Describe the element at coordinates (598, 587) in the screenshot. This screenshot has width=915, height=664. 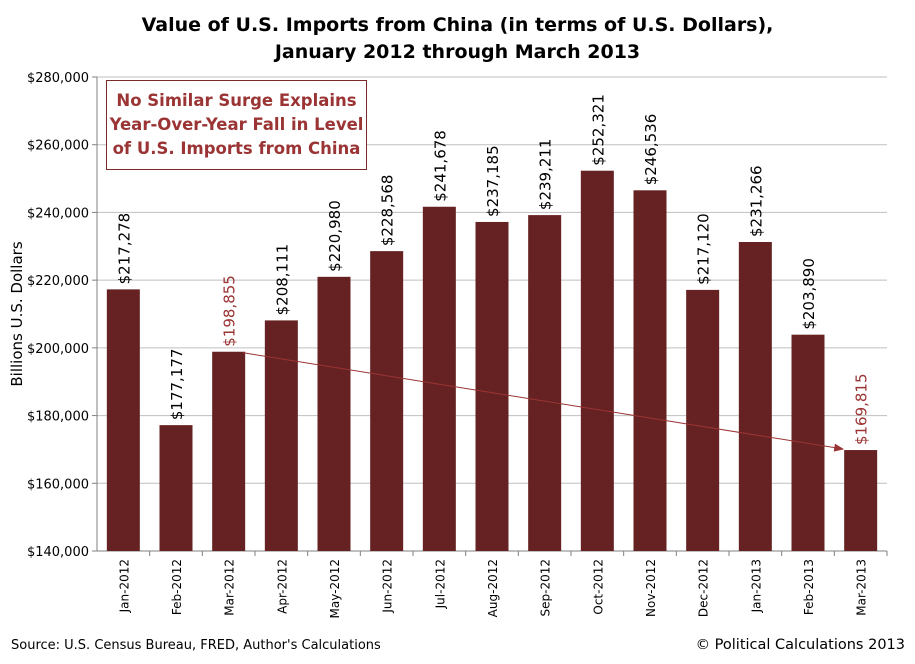
I see `x-tick-label: Oct-2012` at that location.